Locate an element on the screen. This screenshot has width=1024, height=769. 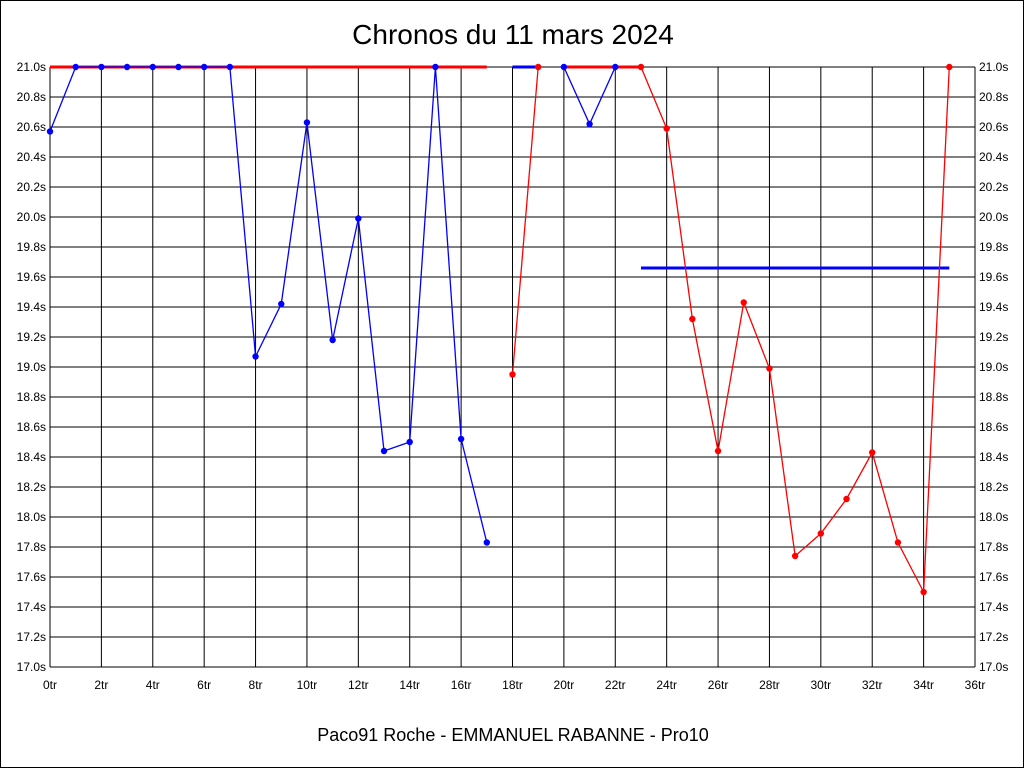
y-tick-label-left: 18.4s is located at coordinates (31, 457).